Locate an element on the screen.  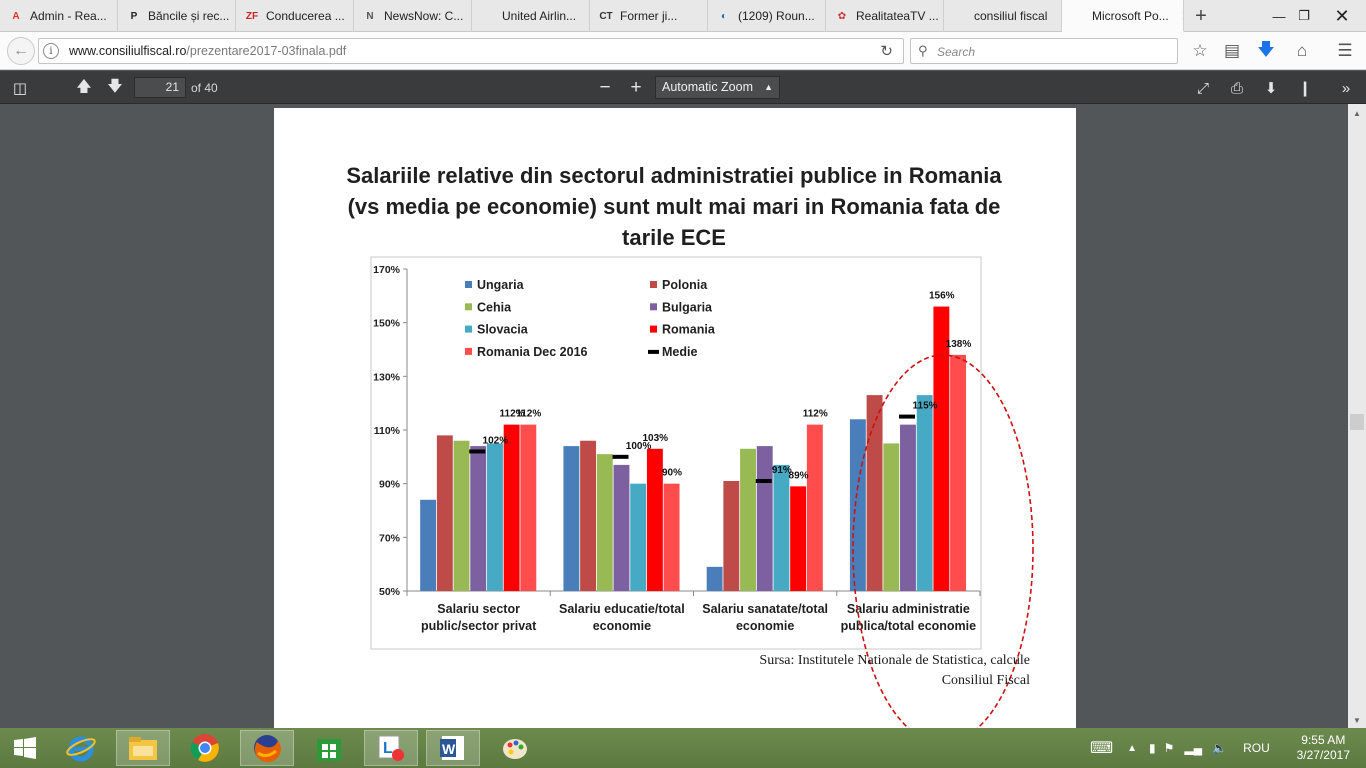
network-icon: ▂▄ is located at coordinates (1193, 748).